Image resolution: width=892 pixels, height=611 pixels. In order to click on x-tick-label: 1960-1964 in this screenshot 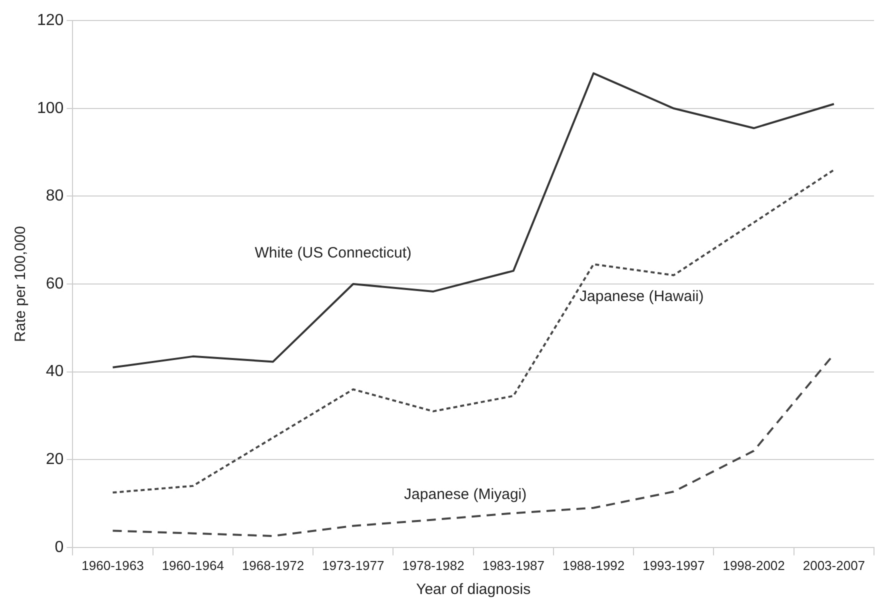, I will do `click(193, 565)`.